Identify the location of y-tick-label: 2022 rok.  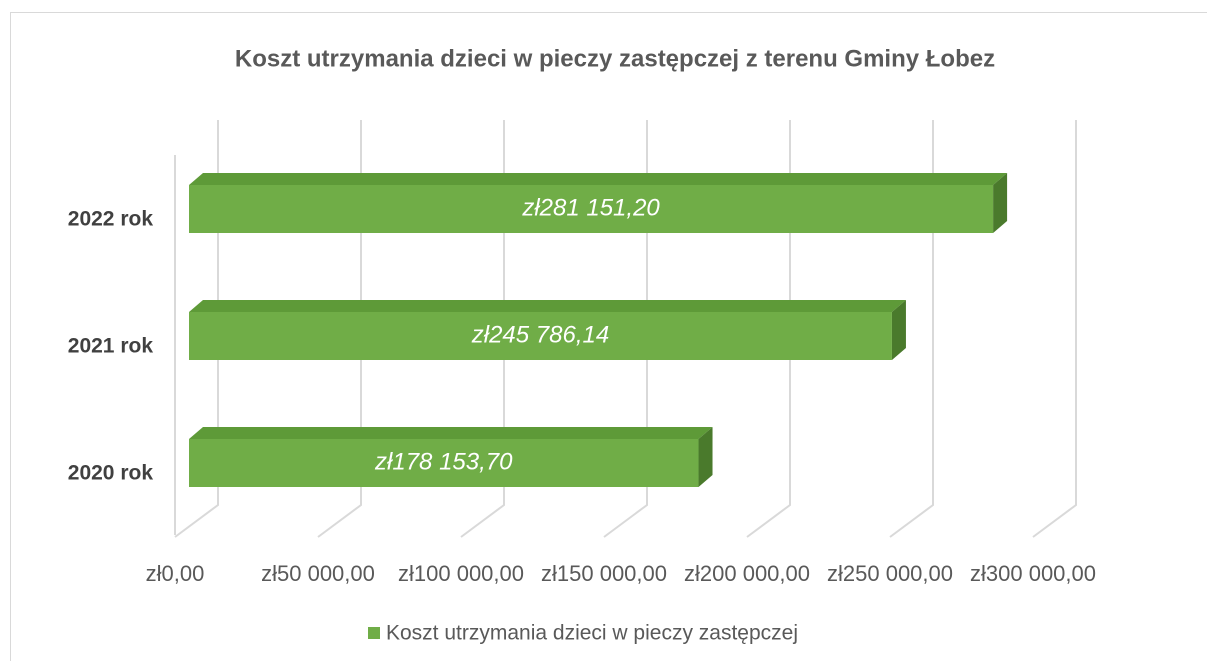
(111, 219).